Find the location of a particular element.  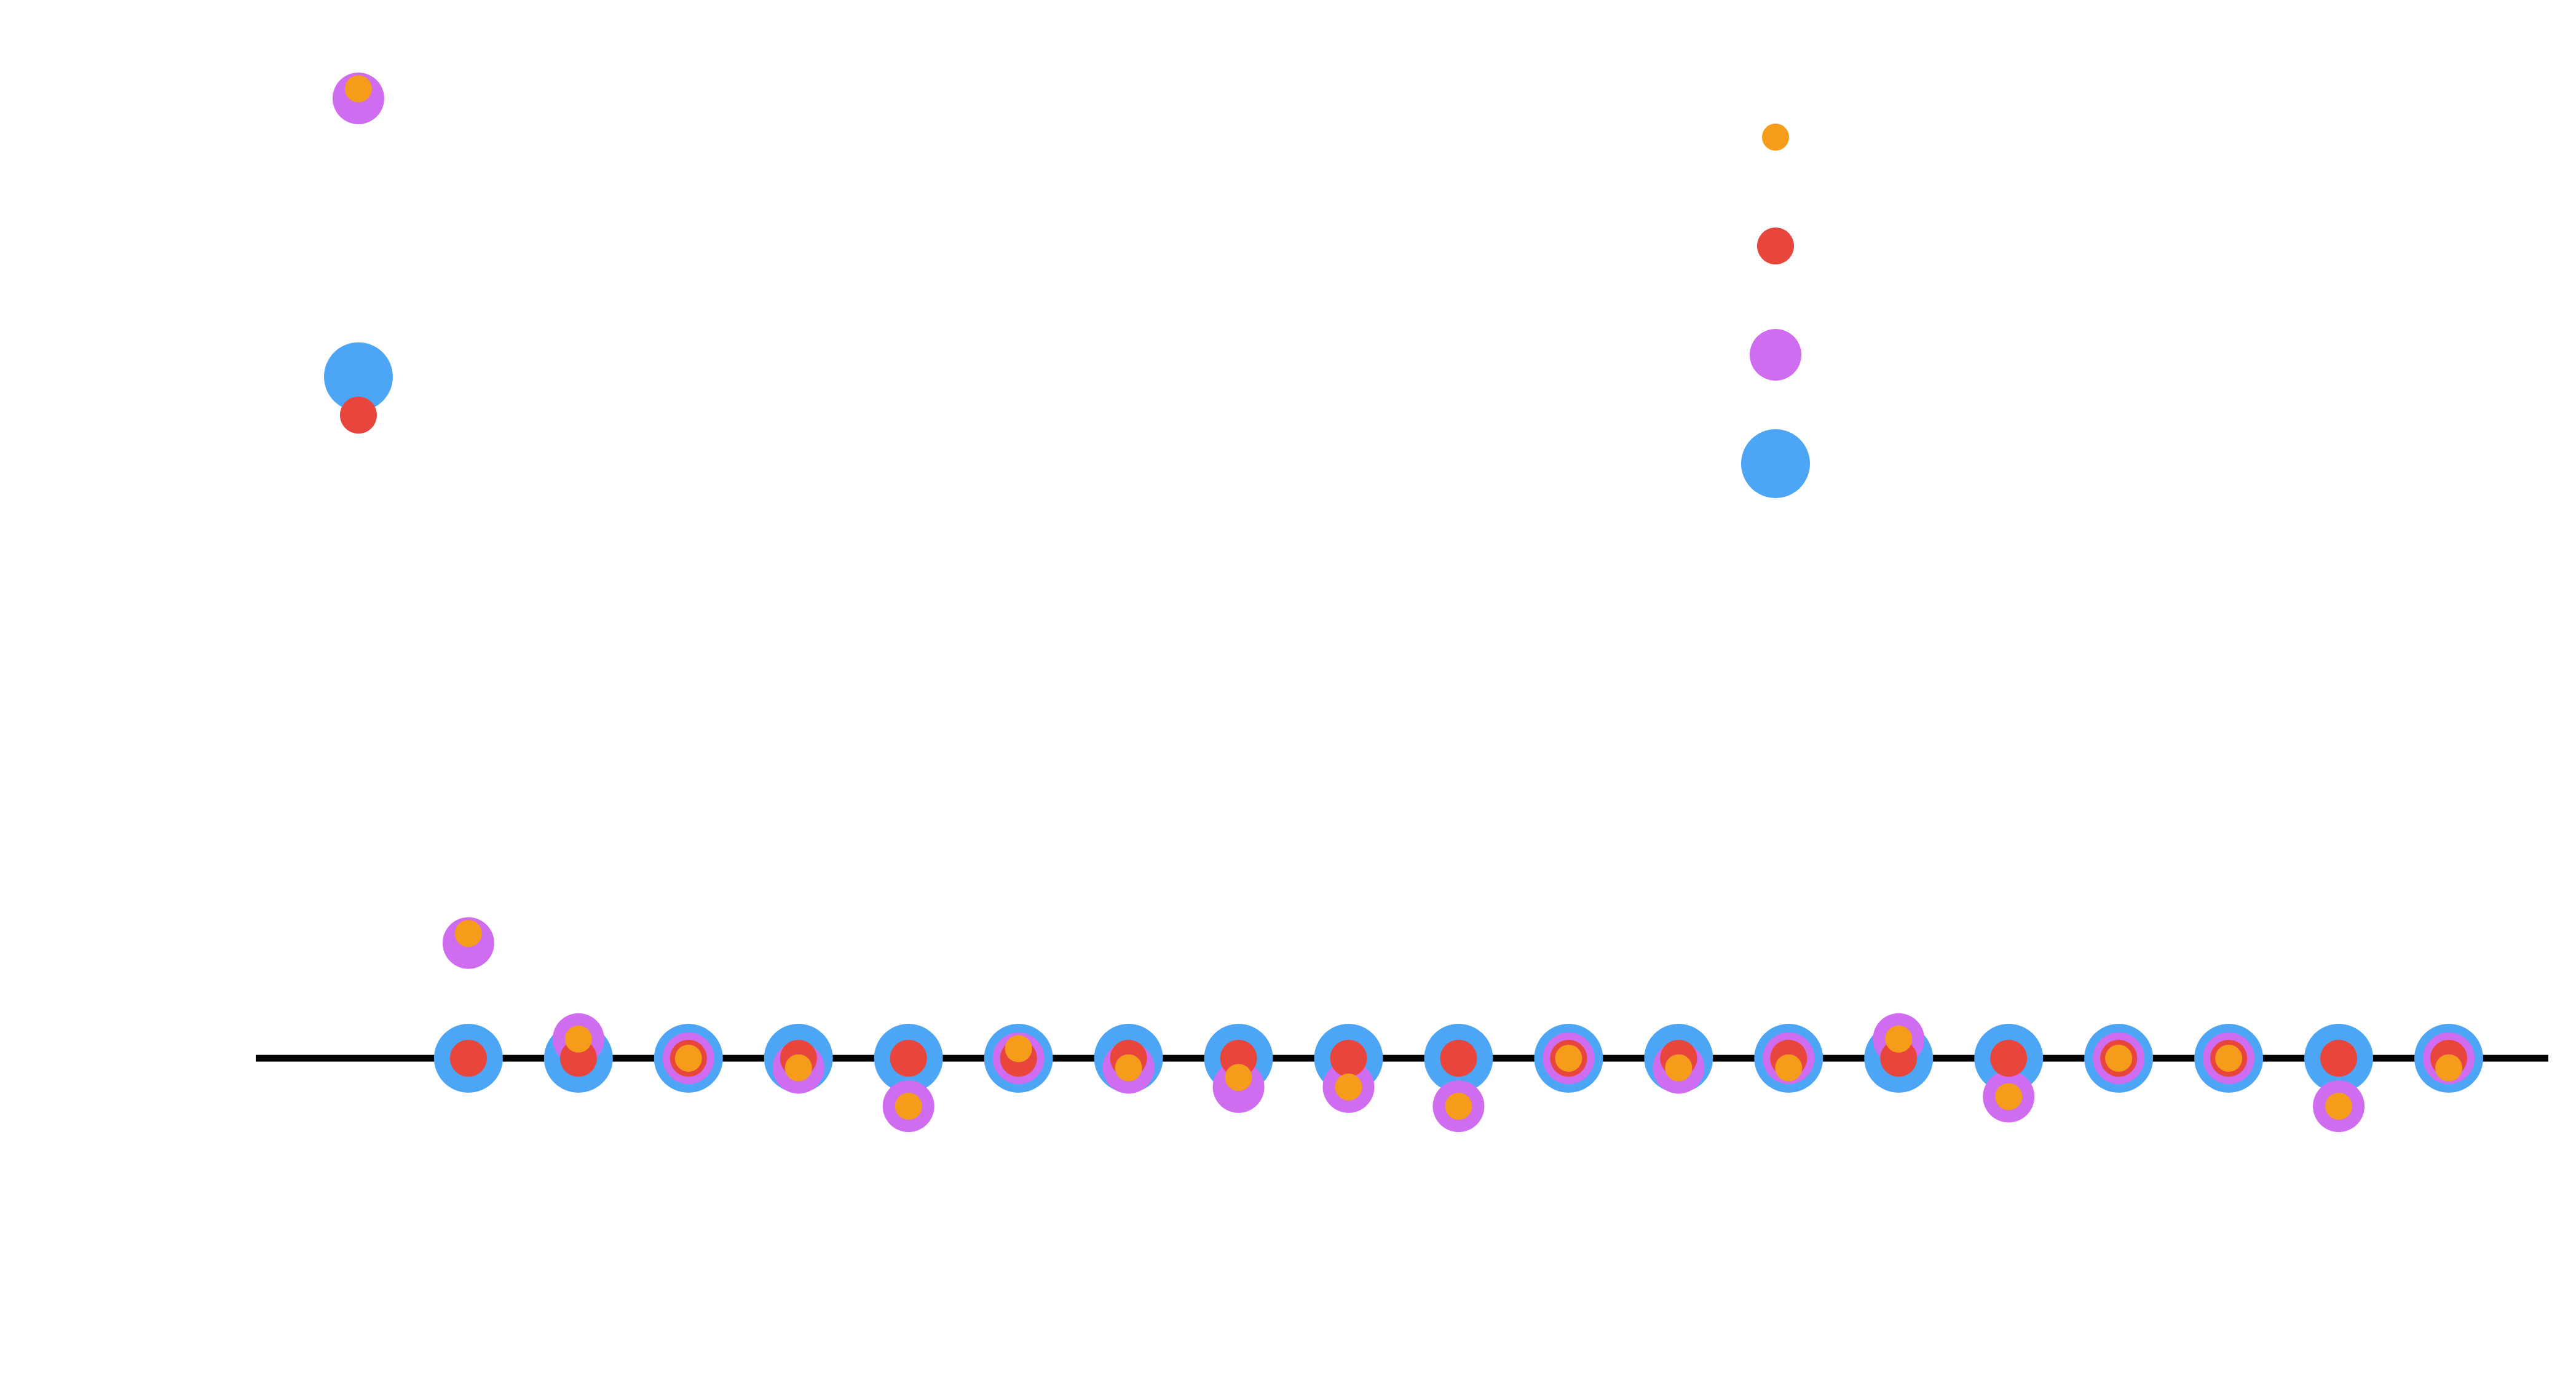

legend is located at coordinates (1776, 311).